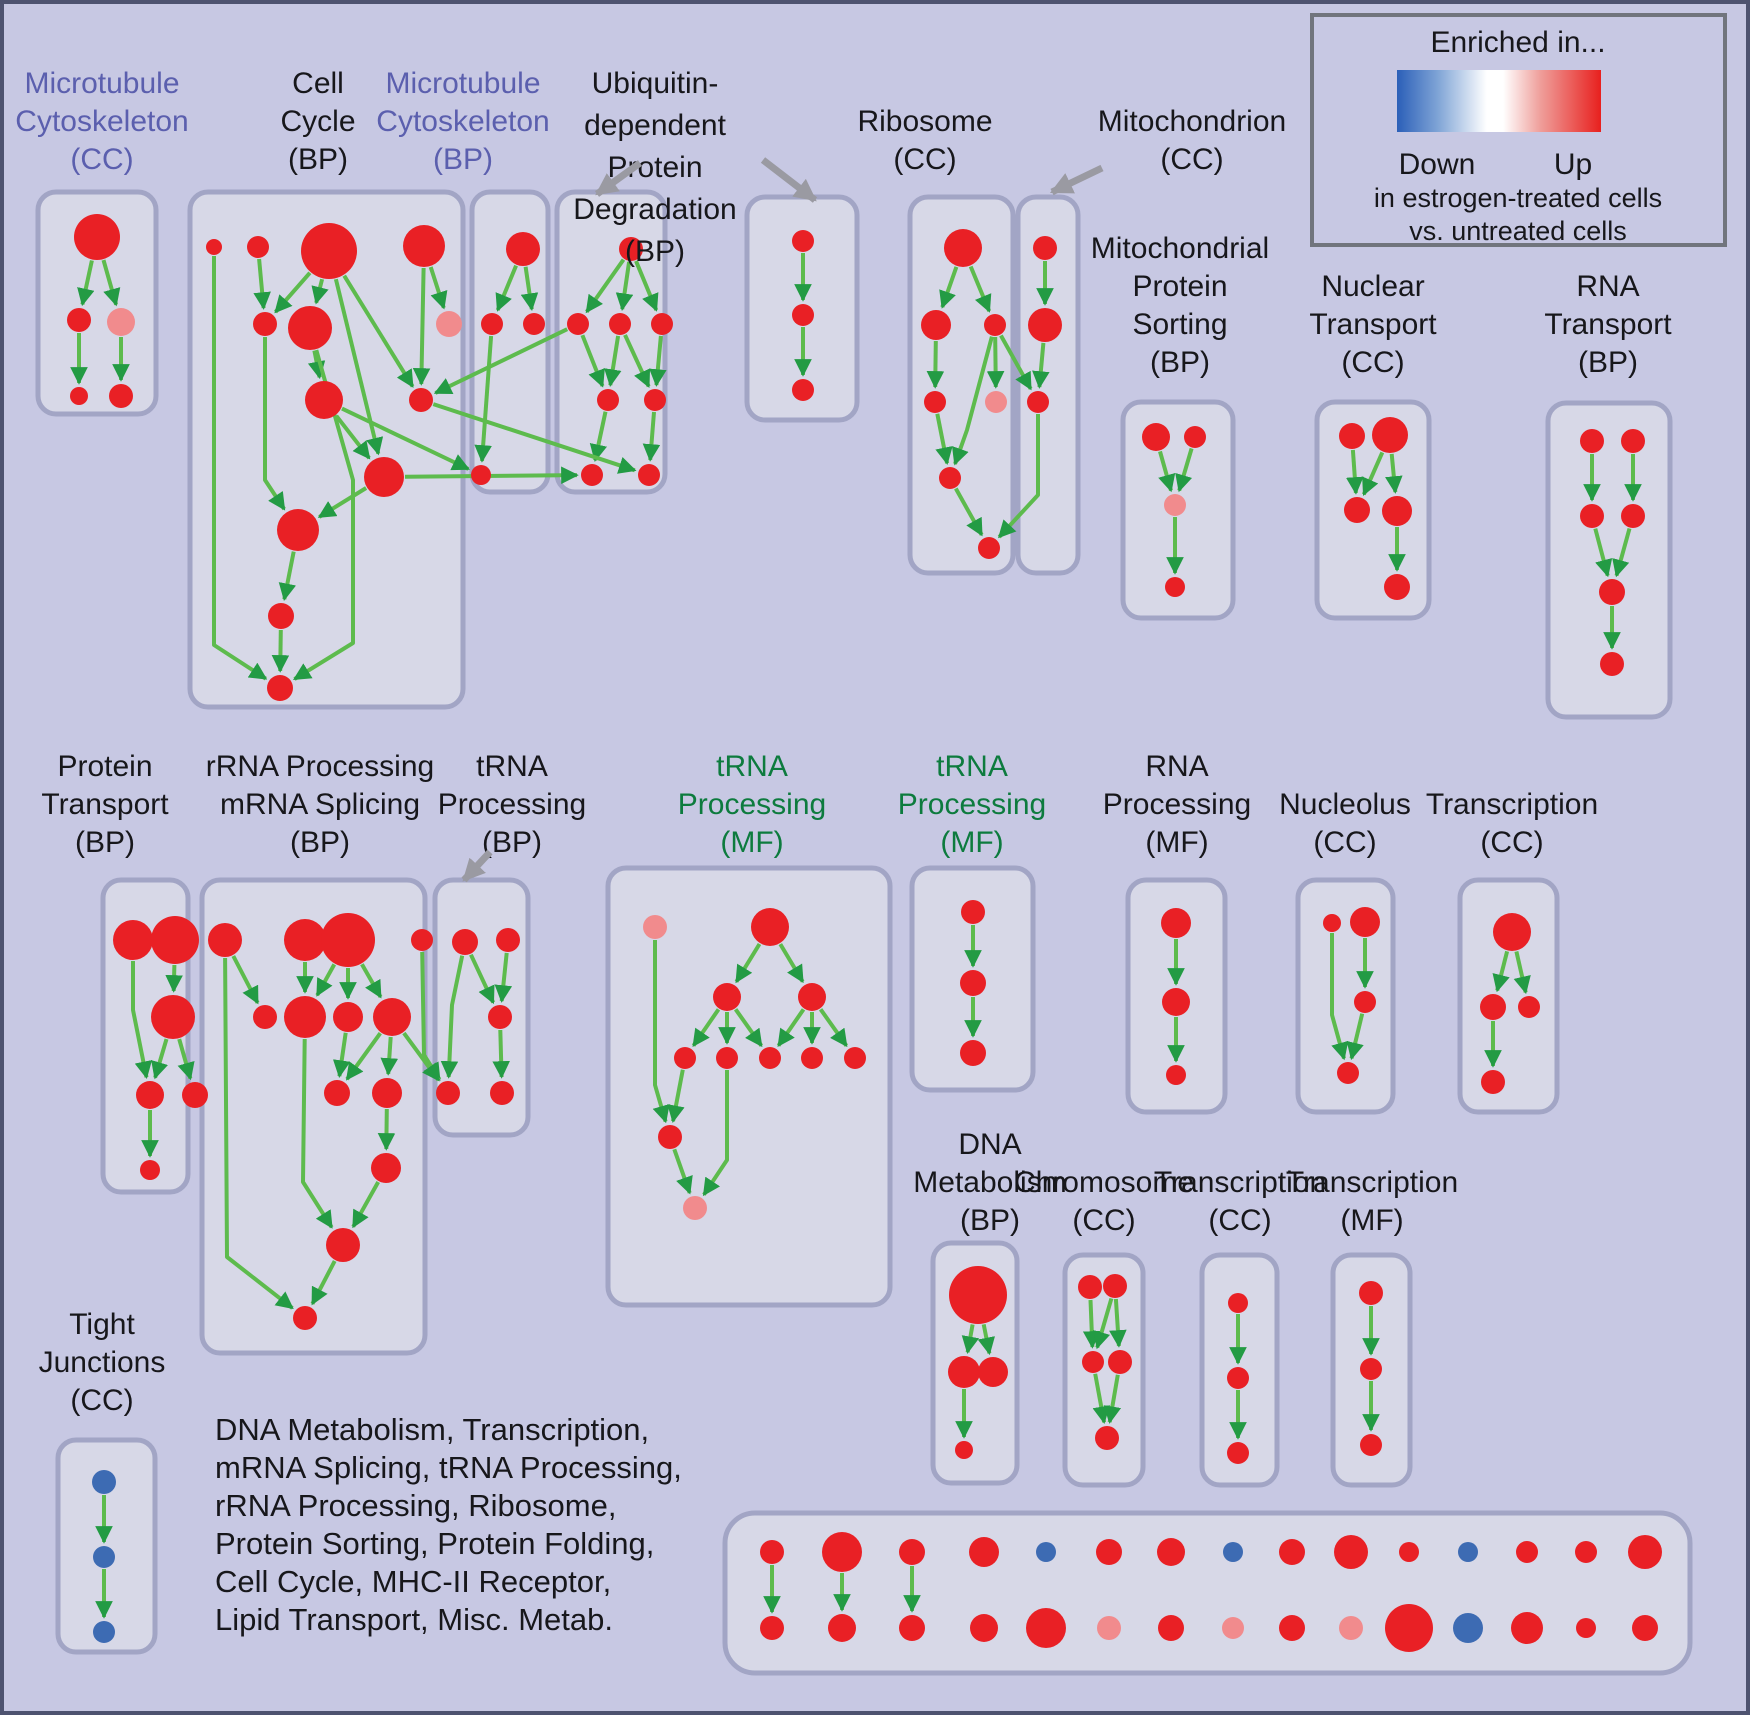 The width and height of the screenshot is (1750, 1715). I want to click on transcription-cc-low-label: Transcription, so click(1240, 1182).